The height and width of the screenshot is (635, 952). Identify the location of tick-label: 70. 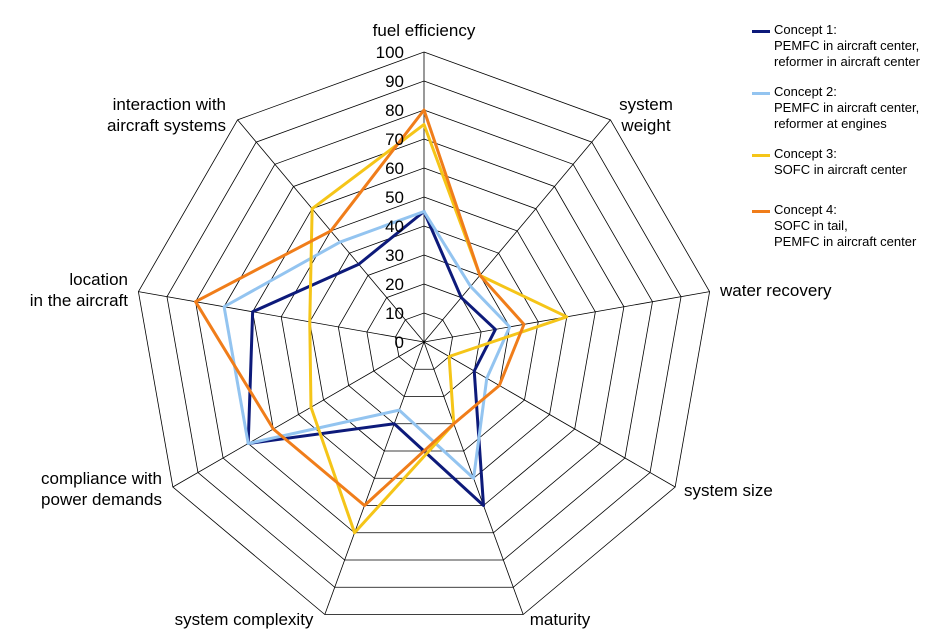
(394, 139).